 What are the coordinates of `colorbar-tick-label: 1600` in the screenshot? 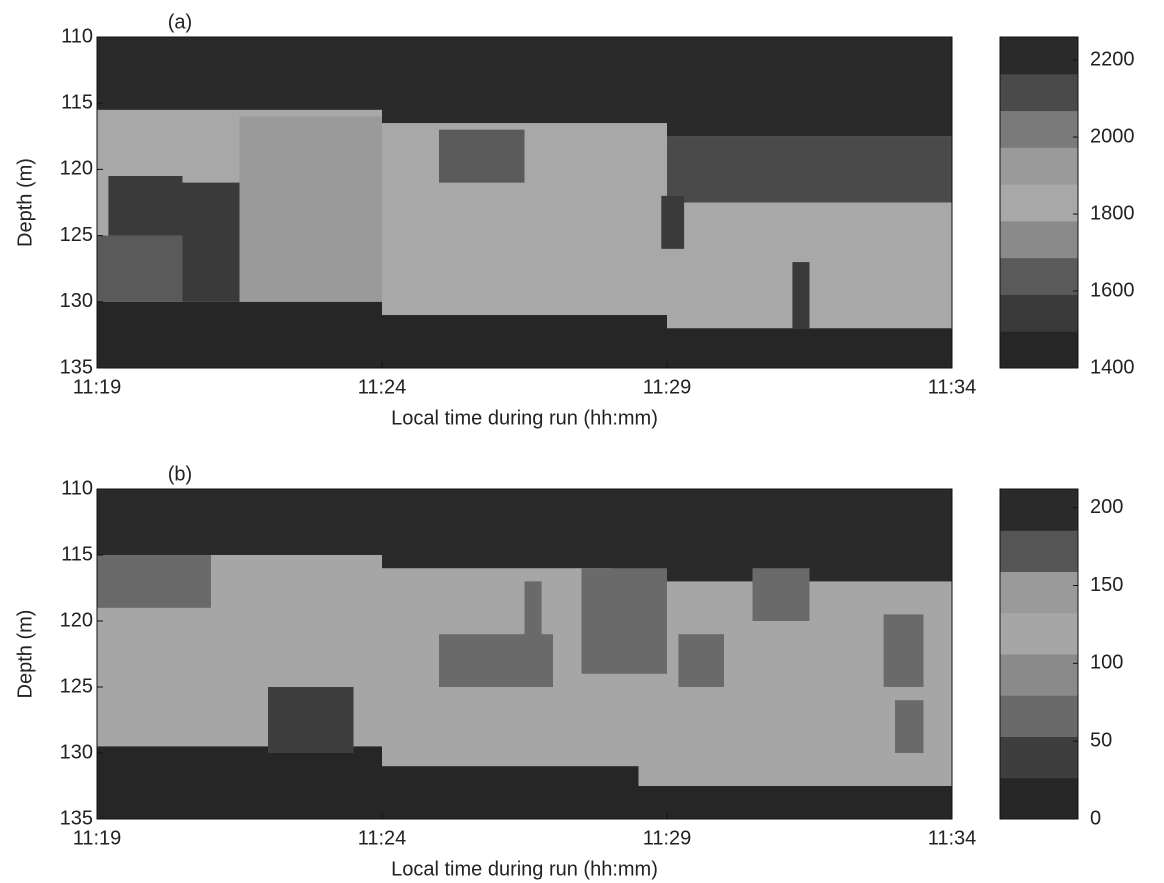 It's located at (1112, 290).